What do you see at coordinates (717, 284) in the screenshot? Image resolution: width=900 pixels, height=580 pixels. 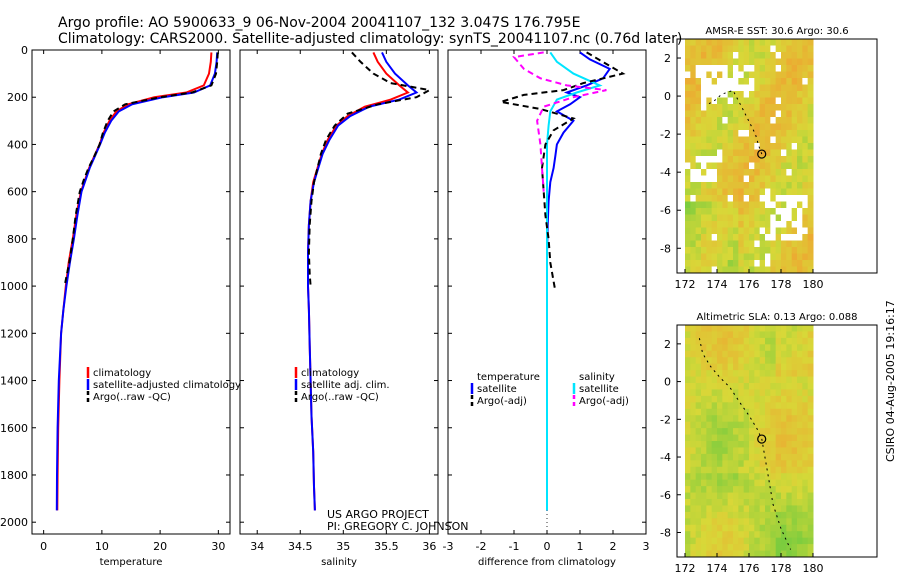 I see `map-x-tick-label-sst_map: 174` at bounding box center [717, 284].